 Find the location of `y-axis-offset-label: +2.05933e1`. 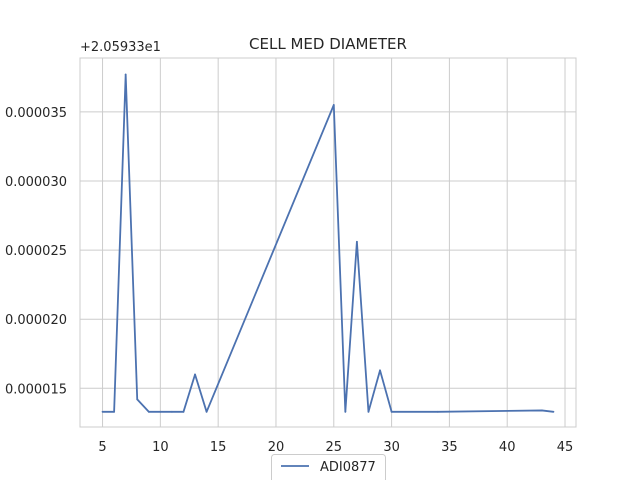

y-axis-offset-label: +2.05933e1 is located at coordinates (120, 47).